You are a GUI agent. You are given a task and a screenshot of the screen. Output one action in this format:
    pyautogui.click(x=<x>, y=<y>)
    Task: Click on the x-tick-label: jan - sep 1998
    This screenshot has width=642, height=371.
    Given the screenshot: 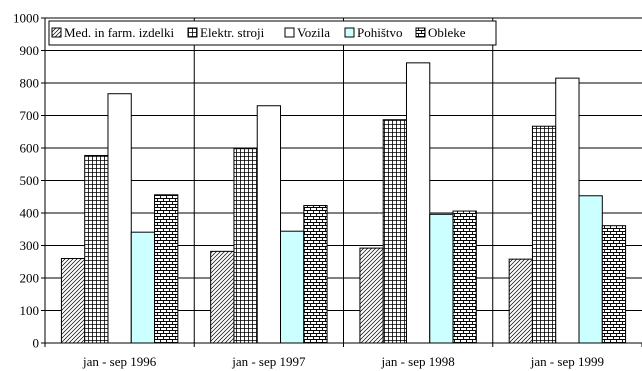 What is the action you would take?
    pyautogui.click(x=417, y=361)
    